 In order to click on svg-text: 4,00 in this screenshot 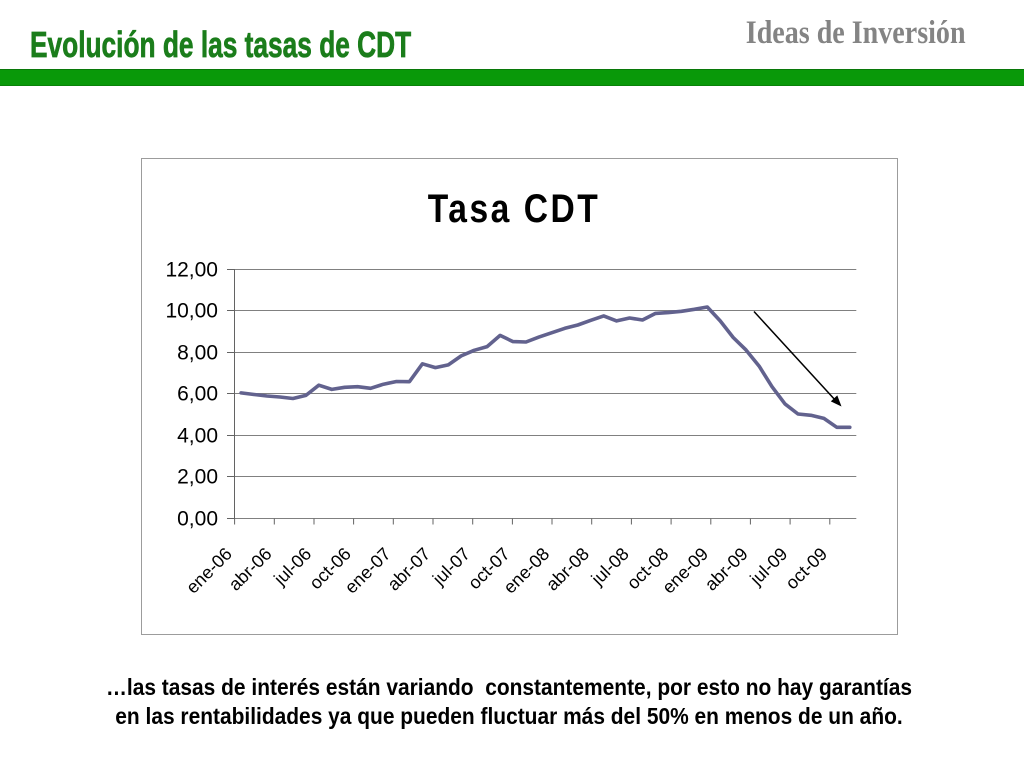, I will do `click(197, 436)`.